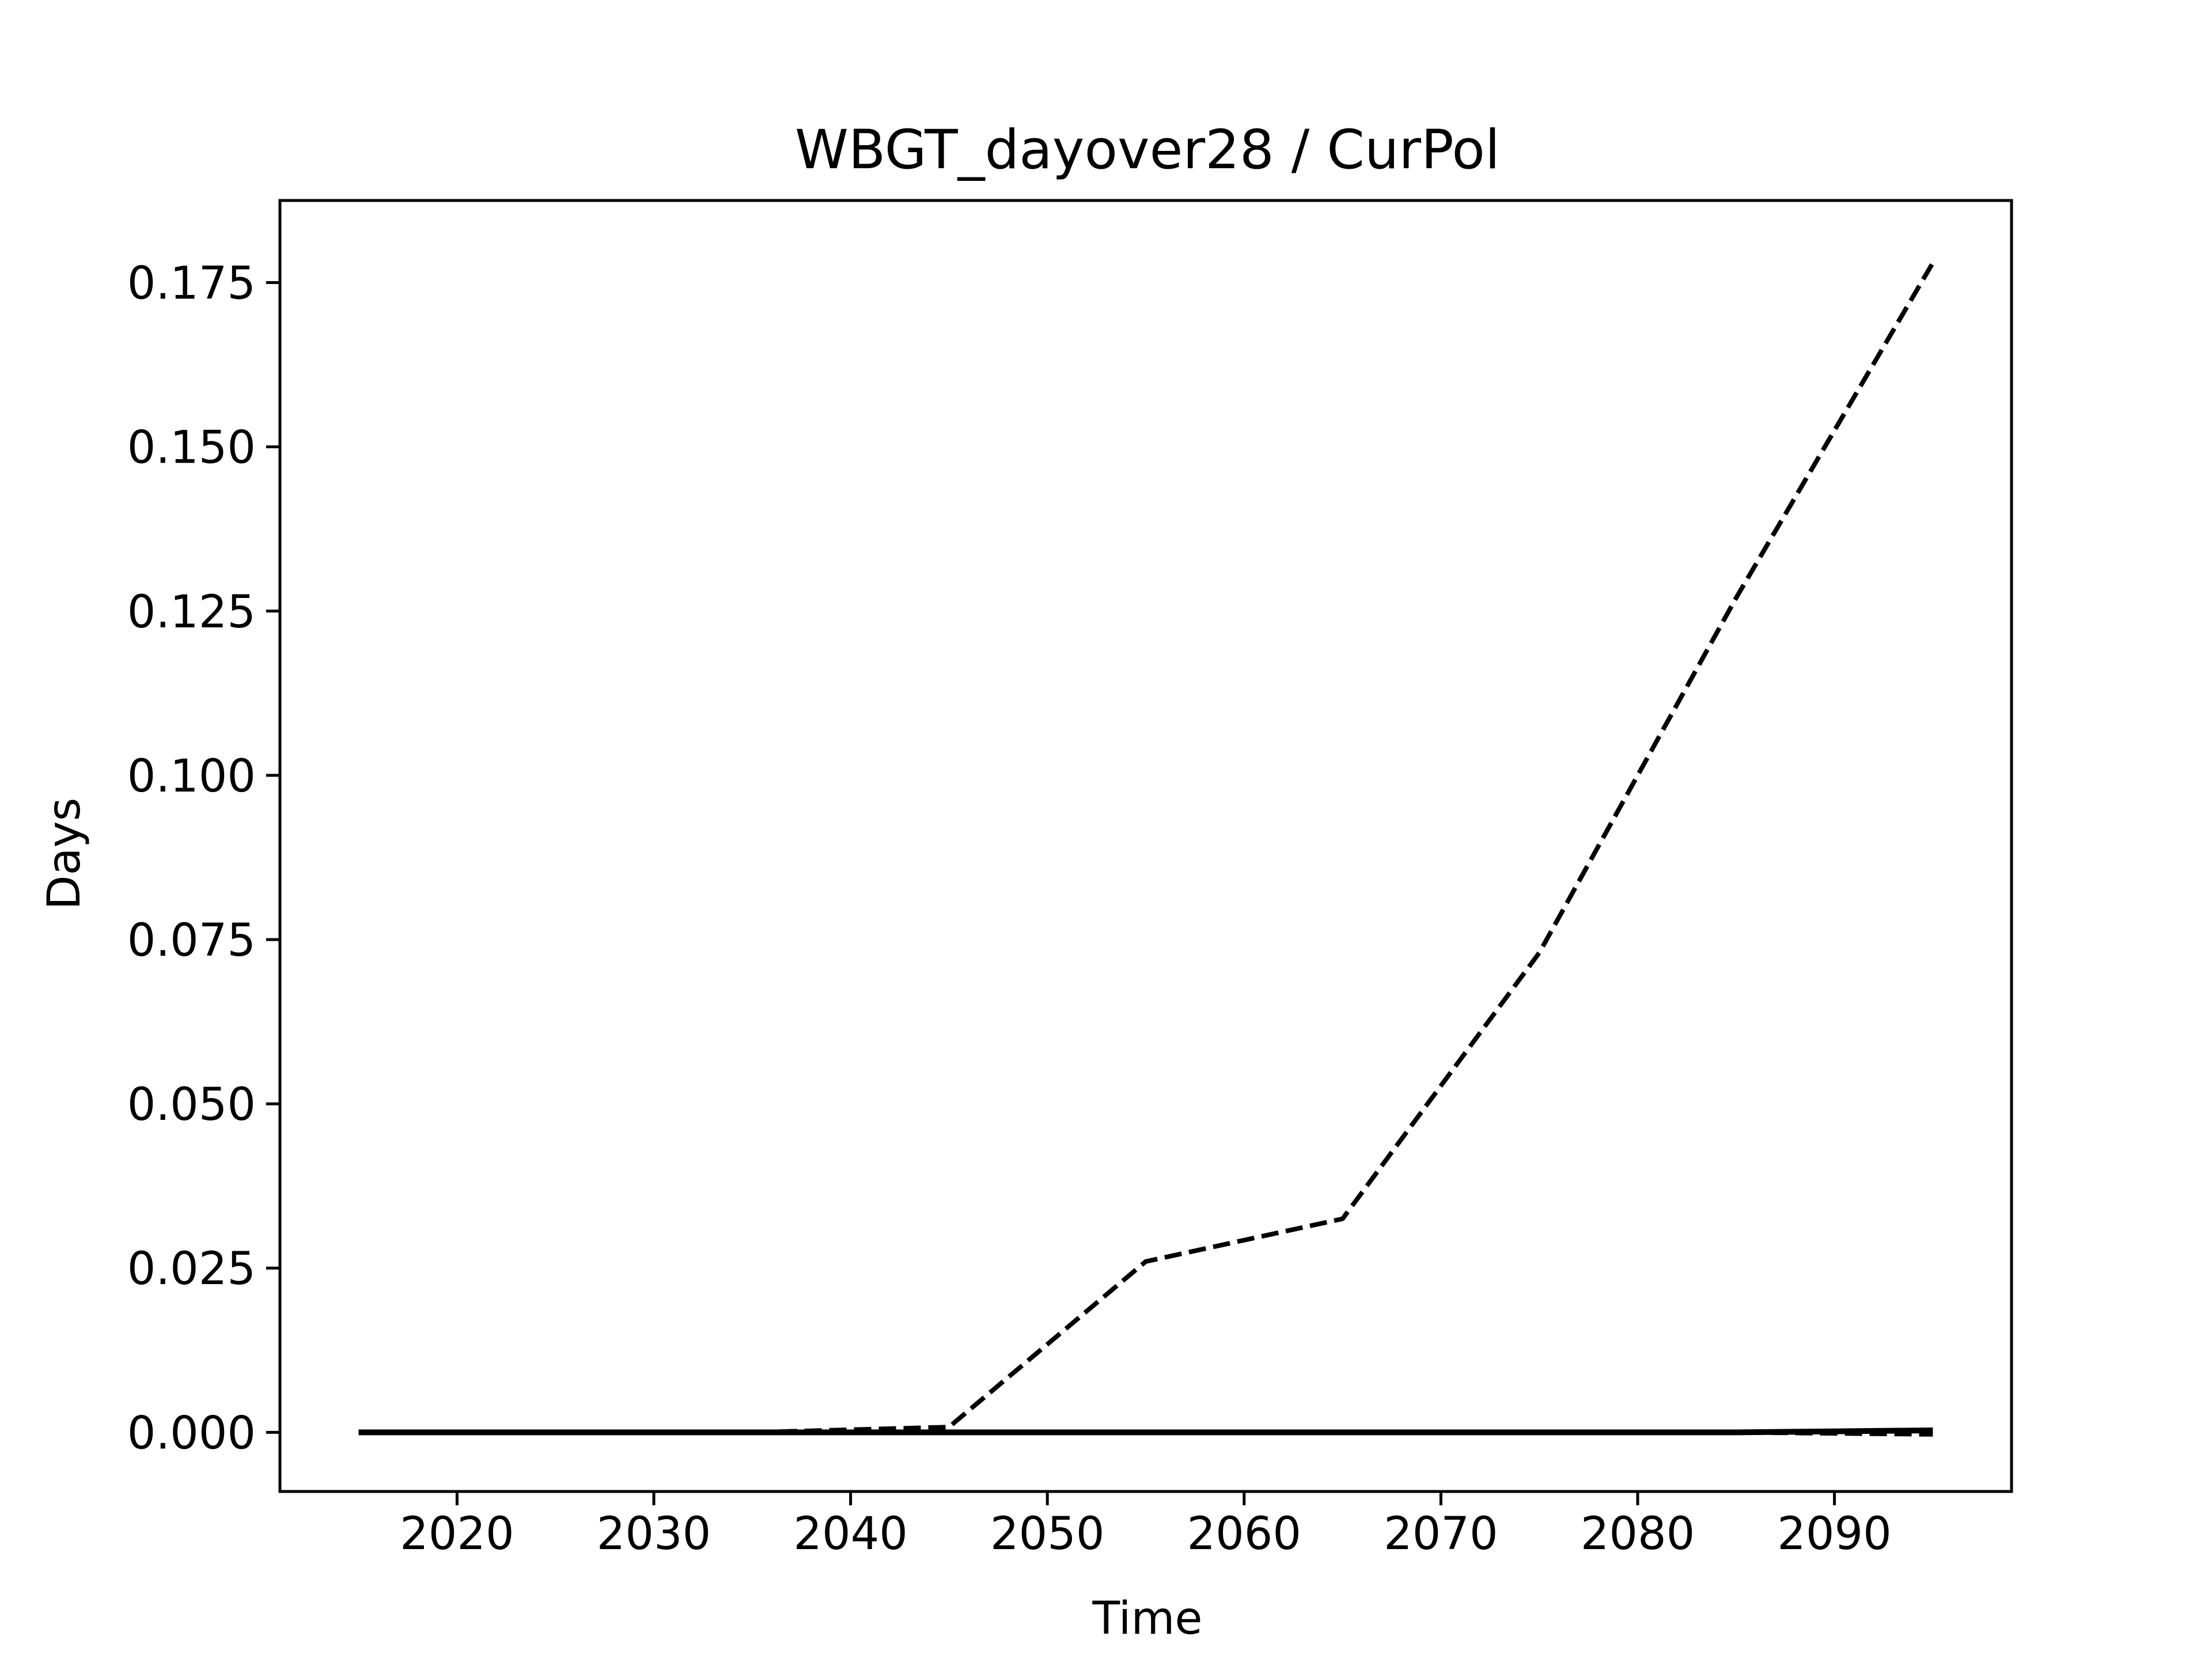 Image resolution: width=2212 pixels, height=1662 pixels. What do you see at coordinates (1047, 1534) in the screenshot?
I see `x-tick-label: 2050` at bounding box center [1047, 1534].